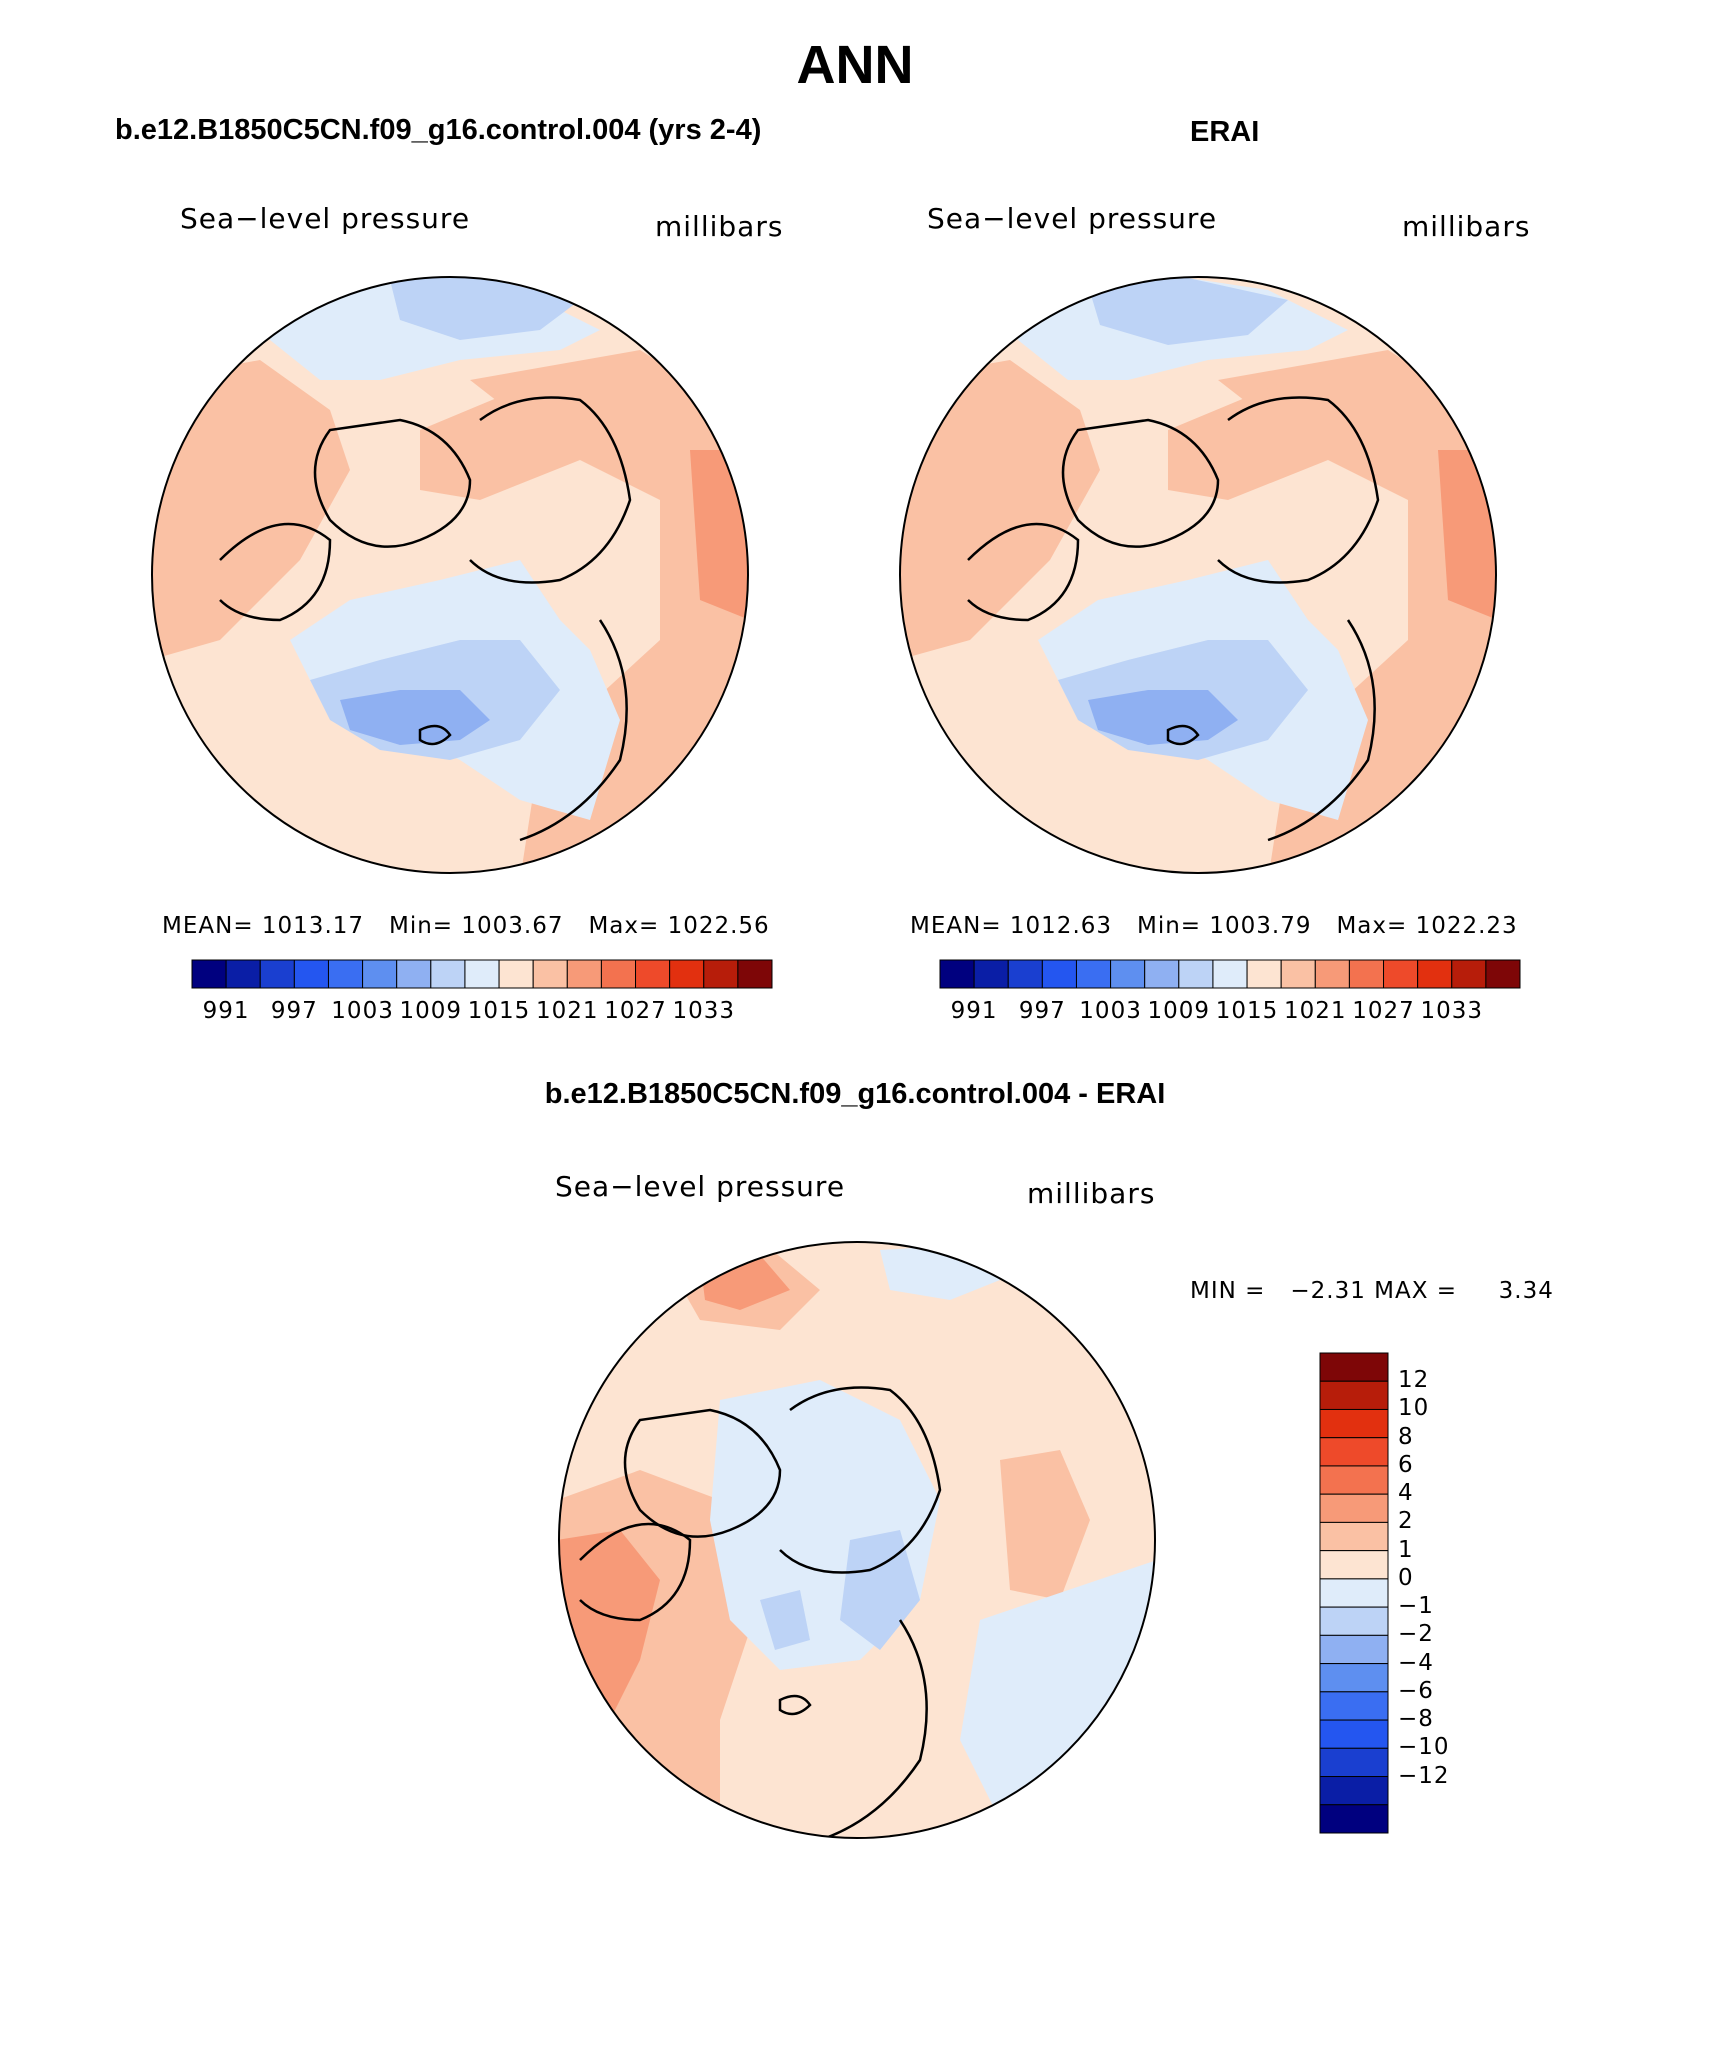 Image resolution: width=1710 pixels, height=2061 pixels. What do you see at coordinates (294, 1011) in the screenshot?
I see `panel1-tick-label: 997` at bounding box center [294, 1011].